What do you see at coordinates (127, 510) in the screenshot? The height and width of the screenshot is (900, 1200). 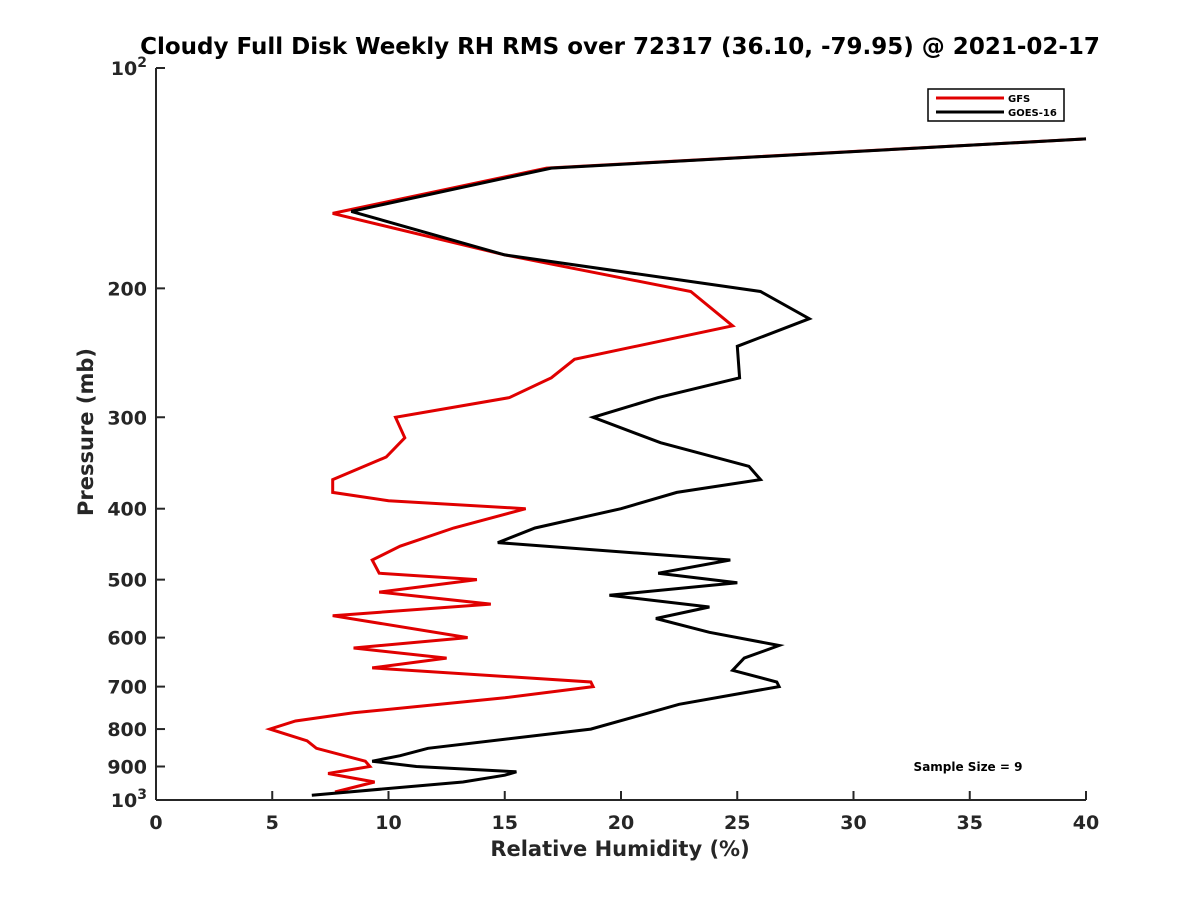 I see `y-tick-label: 400` at bounding box center [127, 510].